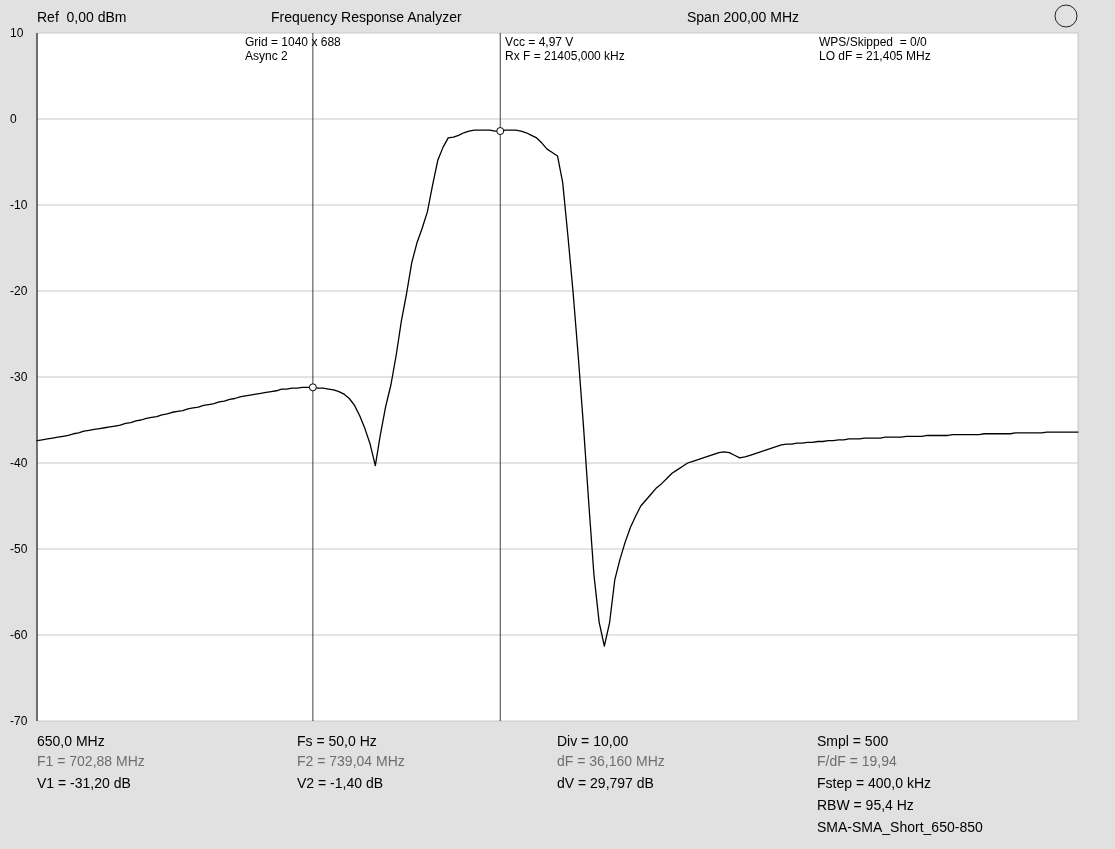  I want to click on text: Smpl = 500, so click(853, 741).